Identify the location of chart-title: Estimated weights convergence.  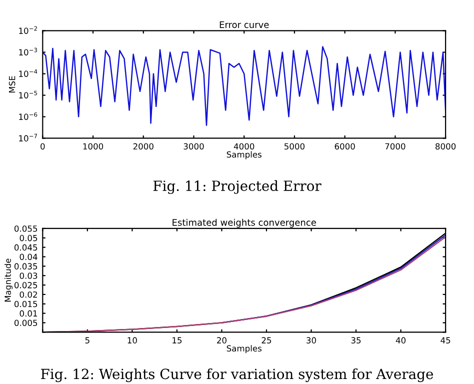
(244, 223).